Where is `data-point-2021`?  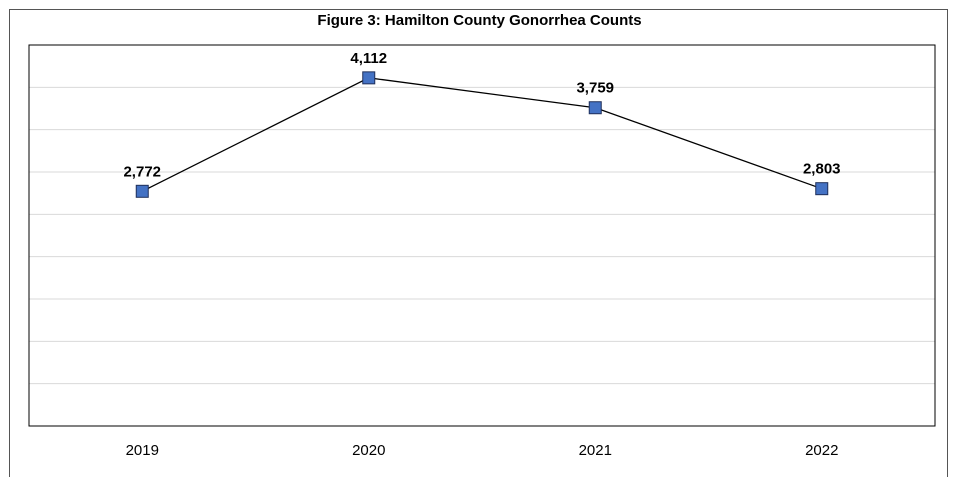 data-point-2021 is located at coordinates (595, 108).